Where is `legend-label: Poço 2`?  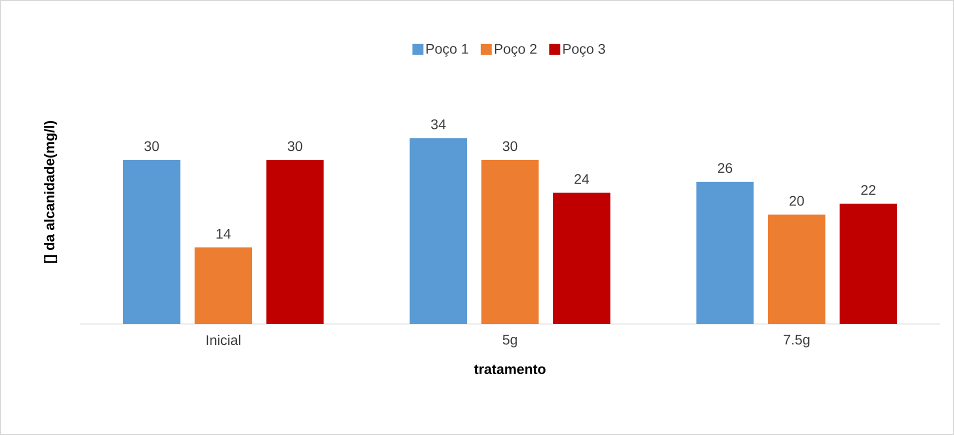
legend-label: Poço 2 is located at coordinates (515, 50).